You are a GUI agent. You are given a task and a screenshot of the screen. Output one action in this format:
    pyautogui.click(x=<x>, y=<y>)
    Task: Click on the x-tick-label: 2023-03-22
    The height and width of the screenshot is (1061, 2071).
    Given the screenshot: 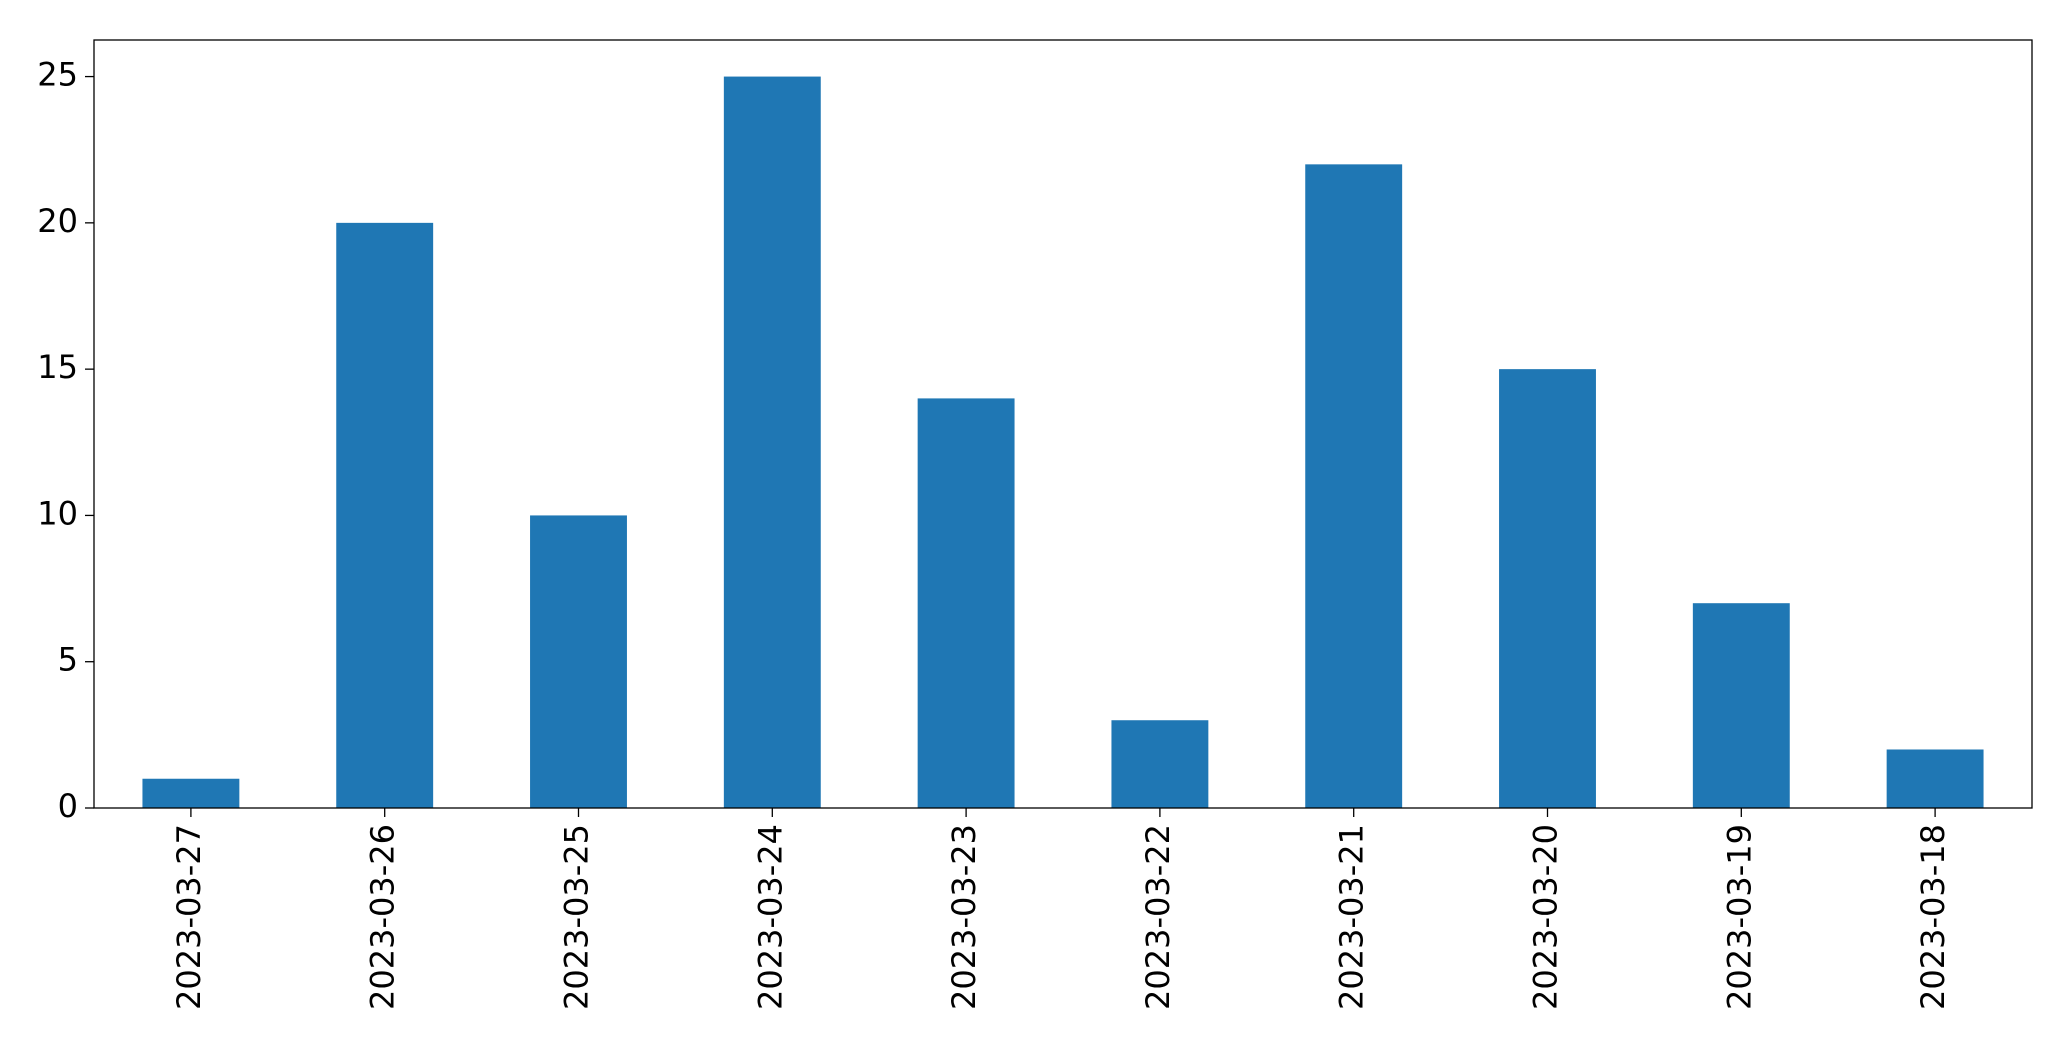 What is the action you would take?
    pyautogui.click(x=1158, y=917)
    